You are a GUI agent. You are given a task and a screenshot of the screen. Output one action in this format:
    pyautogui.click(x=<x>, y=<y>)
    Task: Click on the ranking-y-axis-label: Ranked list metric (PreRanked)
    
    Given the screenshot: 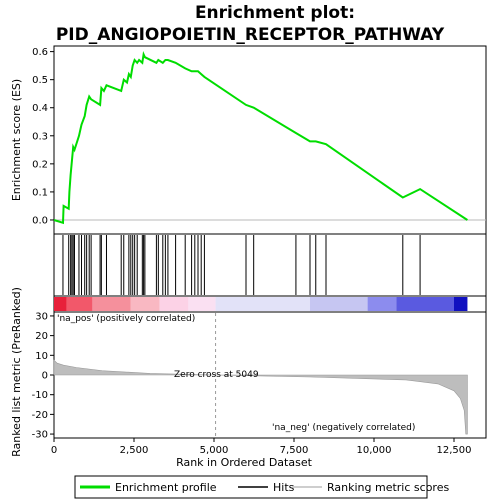 What is the action you would take?
    pyautogui.click(x=16, y=372)
    